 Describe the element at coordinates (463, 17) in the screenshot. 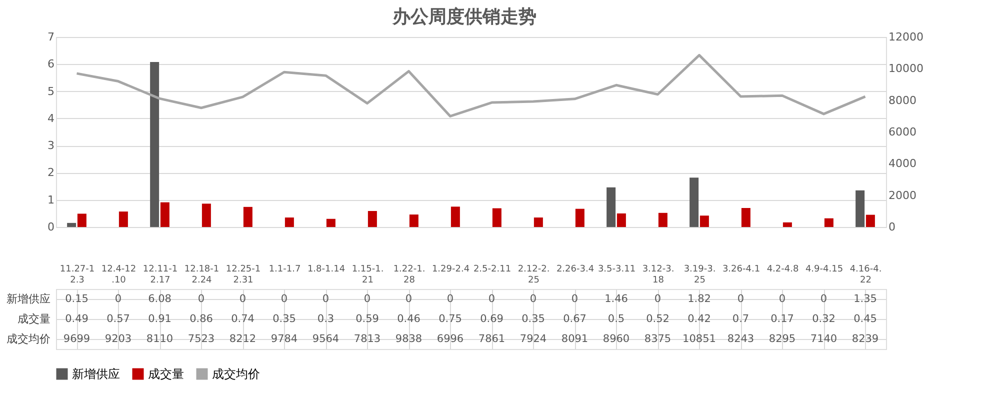

I see `chart-title: 办公周度供销走势` at that location.